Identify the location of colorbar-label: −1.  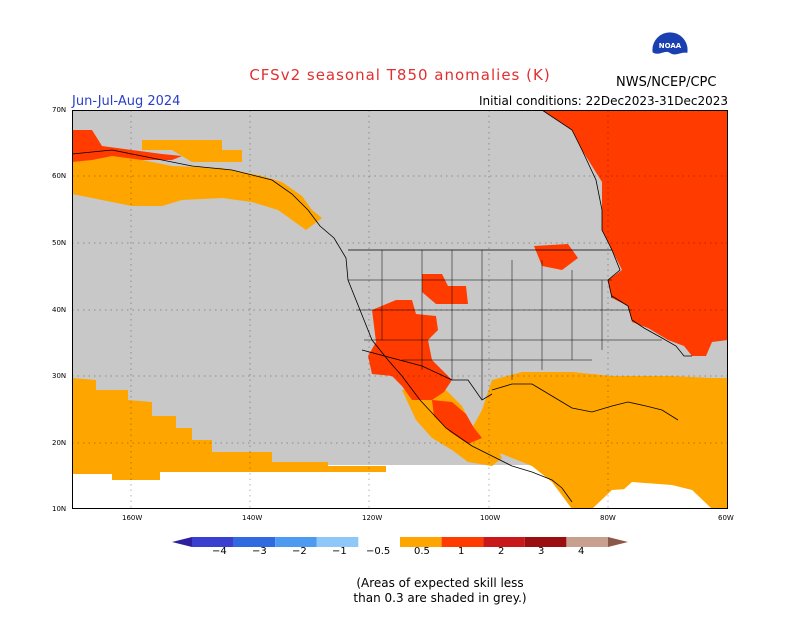
(339, 551).